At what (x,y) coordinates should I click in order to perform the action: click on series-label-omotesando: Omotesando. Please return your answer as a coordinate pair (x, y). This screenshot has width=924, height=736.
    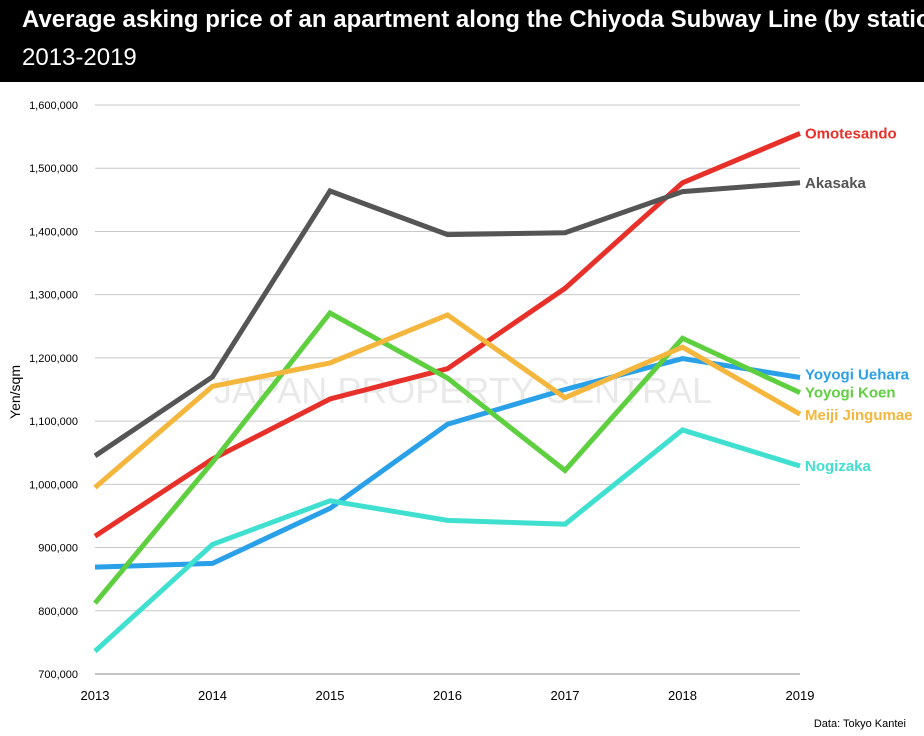
    Looking at the image, I should click on (851, 133).